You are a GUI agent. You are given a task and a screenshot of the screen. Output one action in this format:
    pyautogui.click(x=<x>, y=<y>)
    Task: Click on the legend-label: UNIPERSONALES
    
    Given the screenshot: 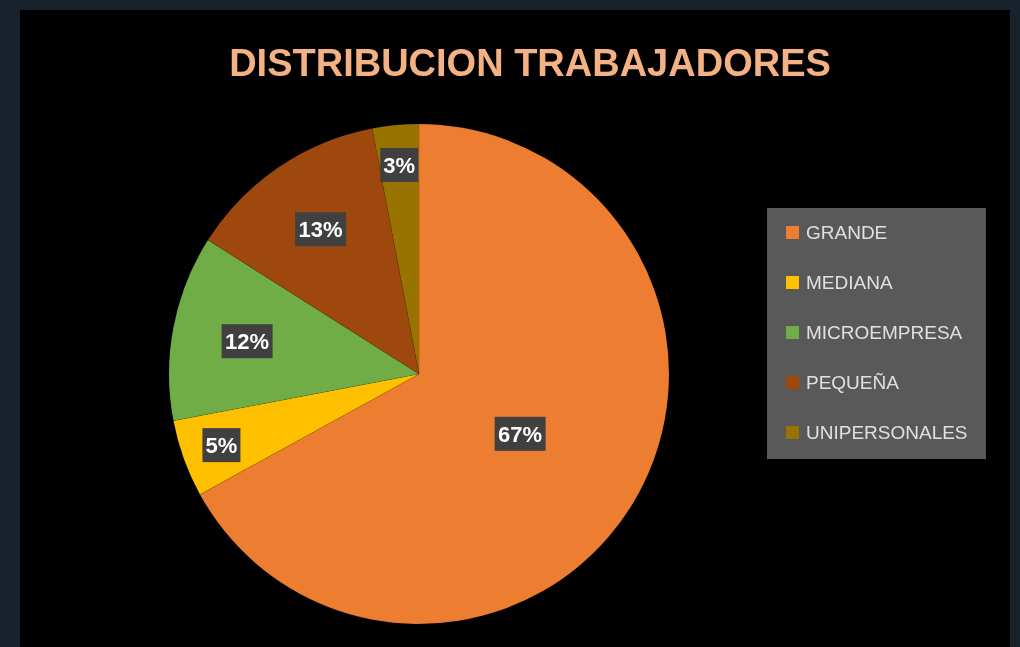 What is the action you would take?
    pyautogui.click(x=887, y=432)
    